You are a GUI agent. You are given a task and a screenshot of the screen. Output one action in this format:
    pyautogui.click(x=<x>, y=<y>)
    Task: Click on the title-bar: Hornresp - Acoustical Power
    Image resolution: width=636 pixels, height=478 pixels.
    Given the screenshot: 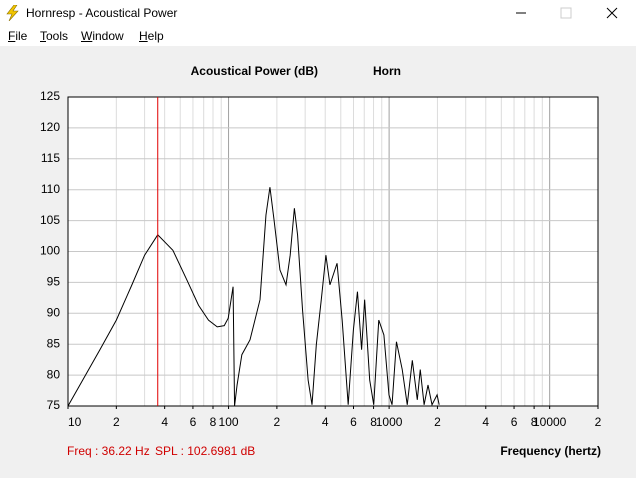 What is the action you would take?
    pyautogui.click(x=318, y=13)
    